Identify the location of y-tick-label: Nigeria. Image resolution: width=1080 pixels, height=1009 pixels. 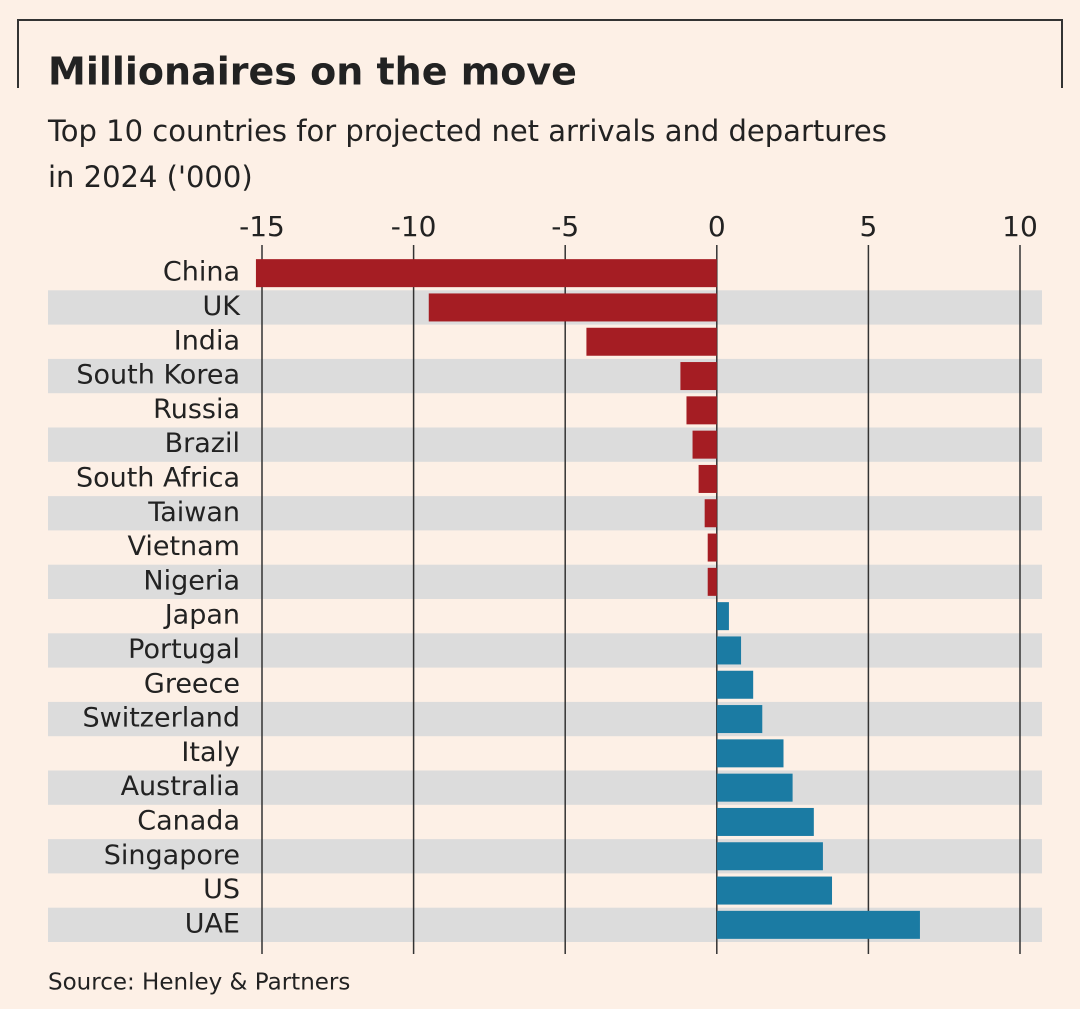
(191, 580).